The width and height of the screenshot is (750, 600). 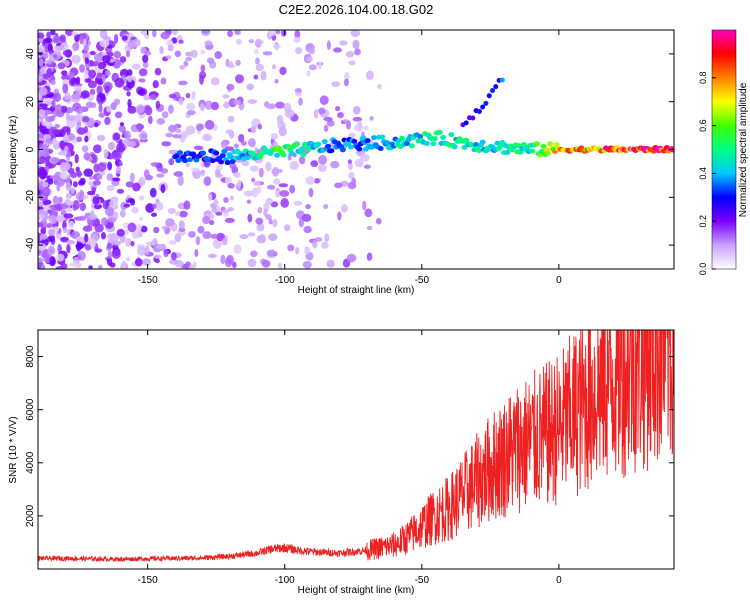 What do you see at coordinates (285, 280) in the screenshot?
I see `x-tick-label: -100` at bounding box center [285, 280].